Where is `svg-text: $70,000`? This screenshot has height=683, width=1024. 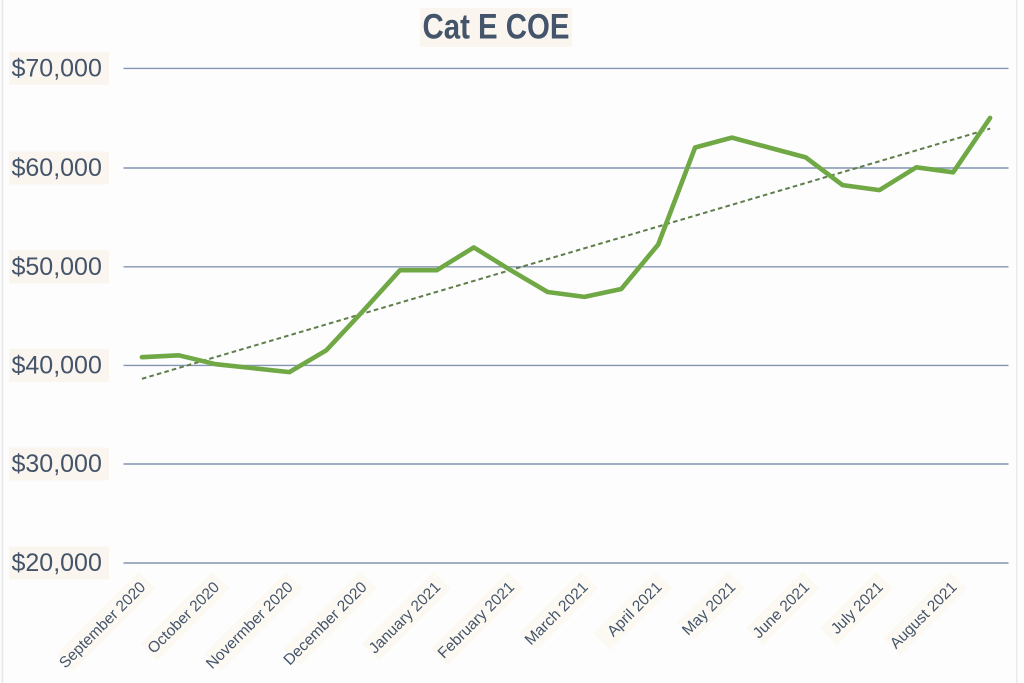
svg-text: $70,000 is located at coordinates (57, 69).